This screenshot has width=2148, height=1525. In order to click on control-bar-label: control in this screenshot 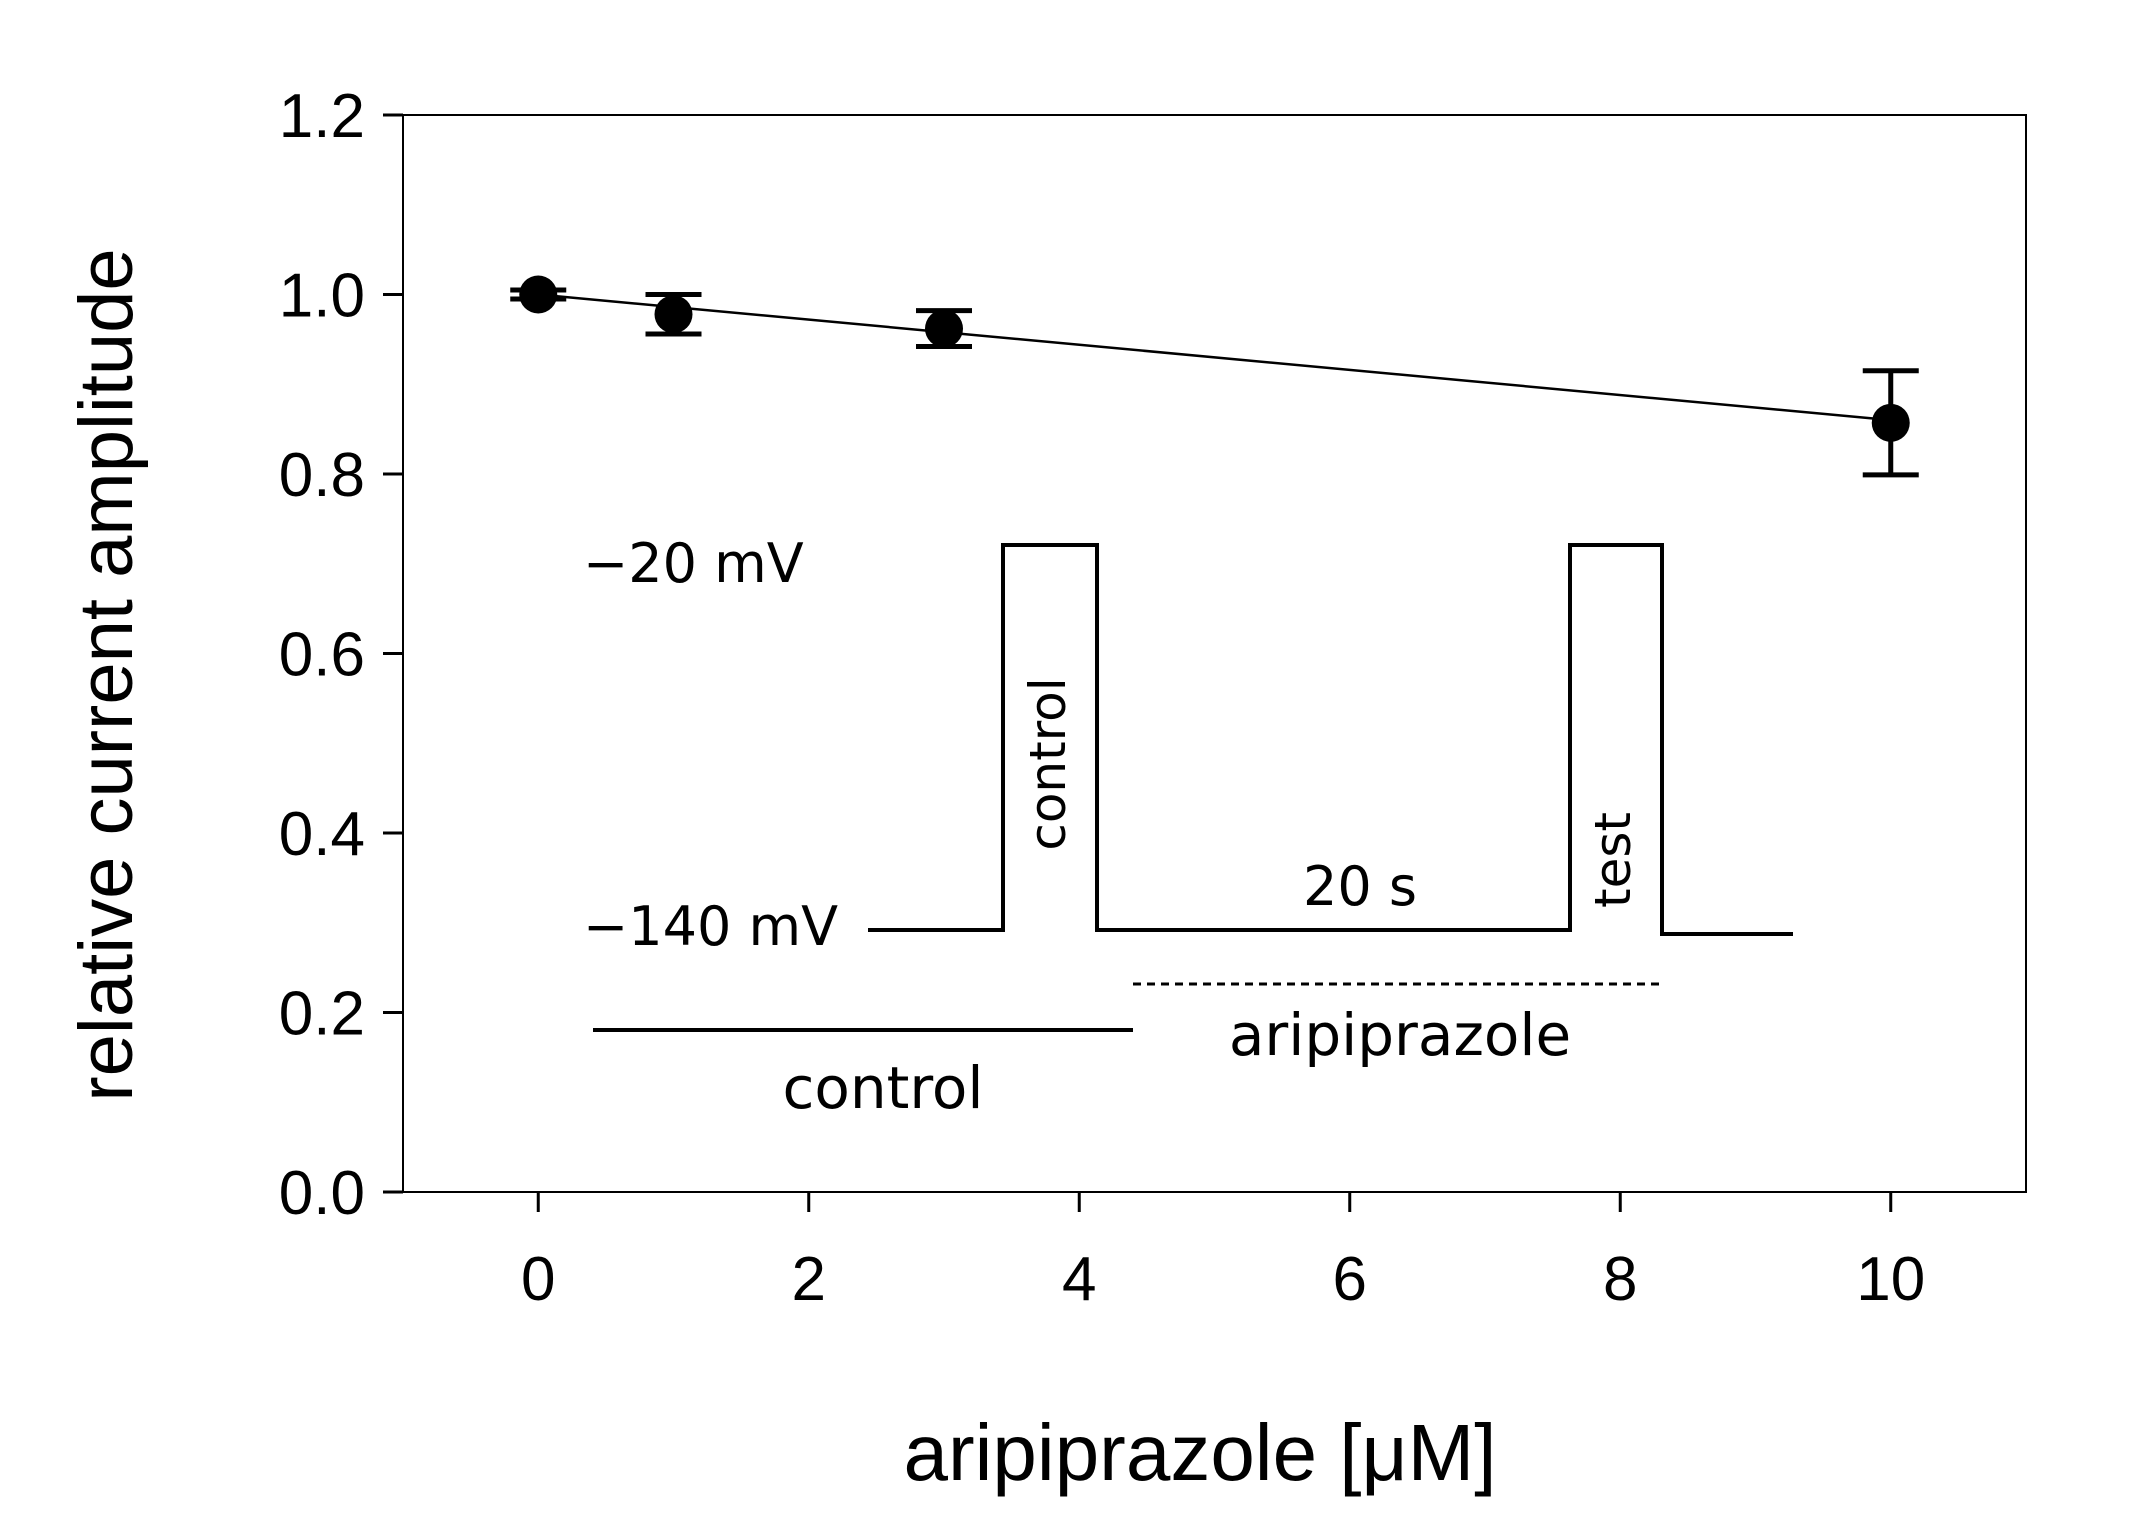, I will do `click(882, 1088)`.